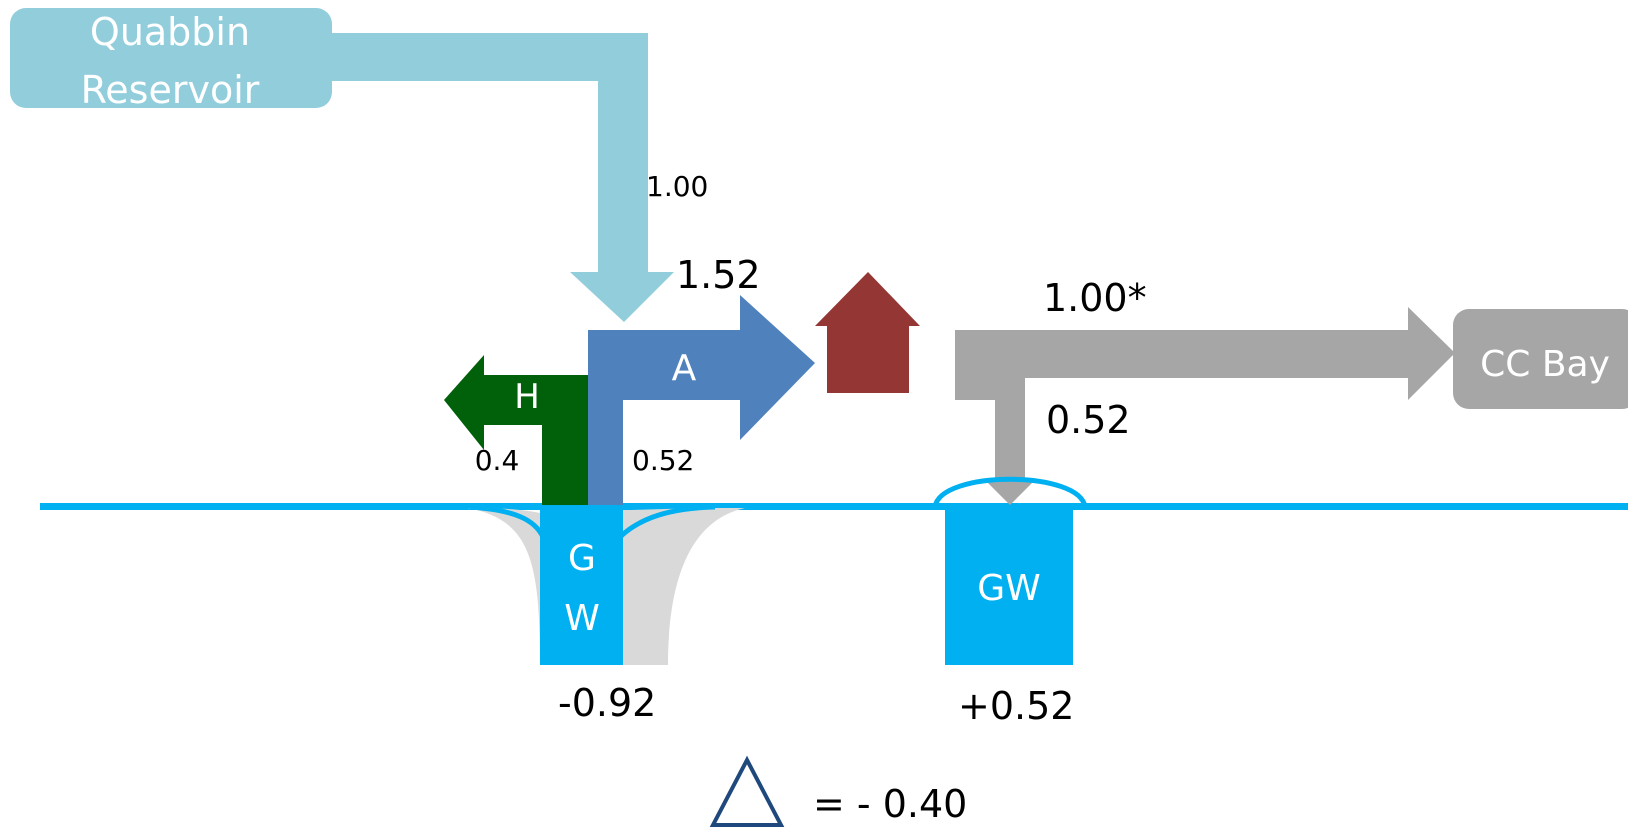 The width and height of the screenshot is (1628, 829). What do you see at coordinates (527, 397) in the screenshot?
I see `h-flow-label: H` at bounding box center [527, 397].